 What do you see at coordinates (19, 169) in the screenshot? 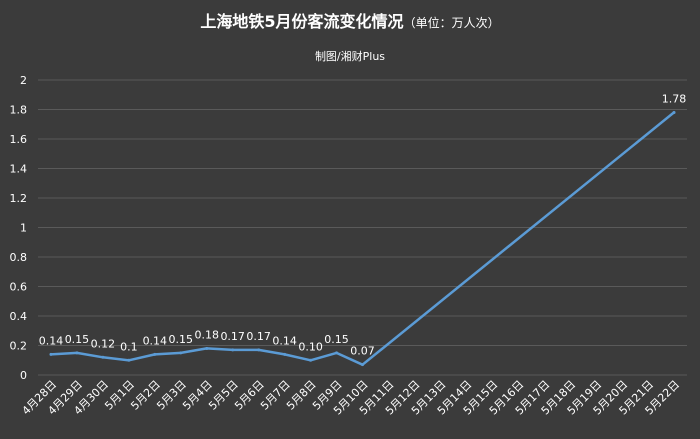
I see `y-tick-label: 1.4` at bounding box center [19, 169].